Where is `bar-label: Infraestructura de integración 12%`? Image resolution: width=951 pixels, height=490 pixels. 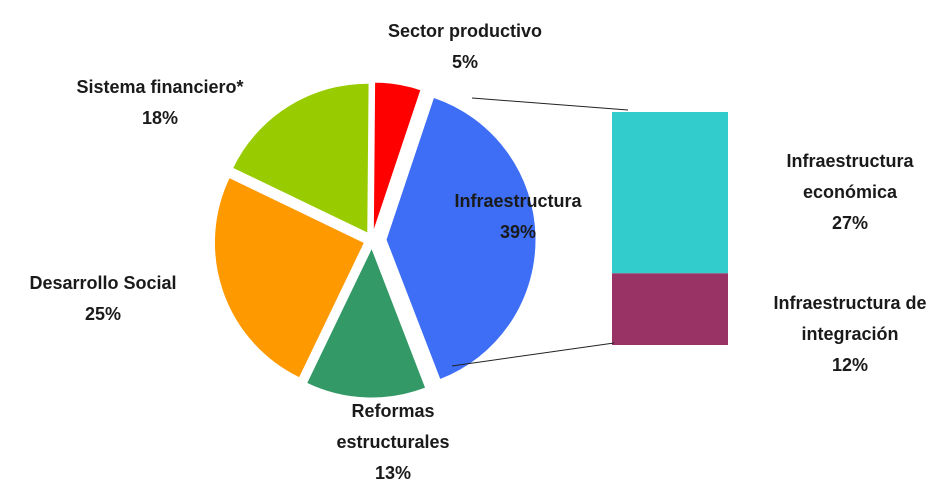 bar-label: Infraestructura de integración 12% is located at coordinates (850, 334).